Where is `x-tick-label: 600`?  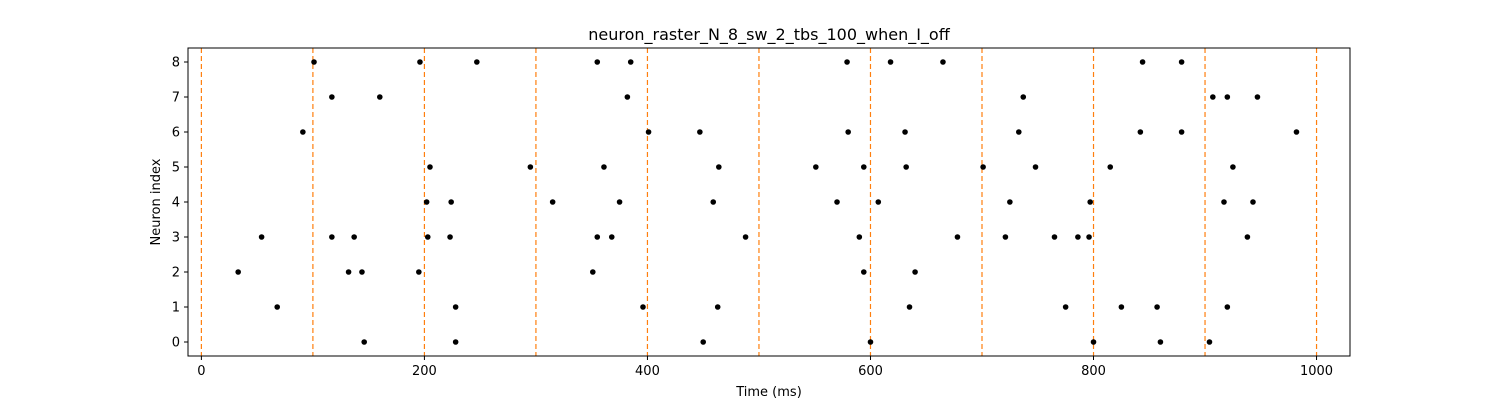 x-tick-label: 600 is located at coordinates (870, 371).